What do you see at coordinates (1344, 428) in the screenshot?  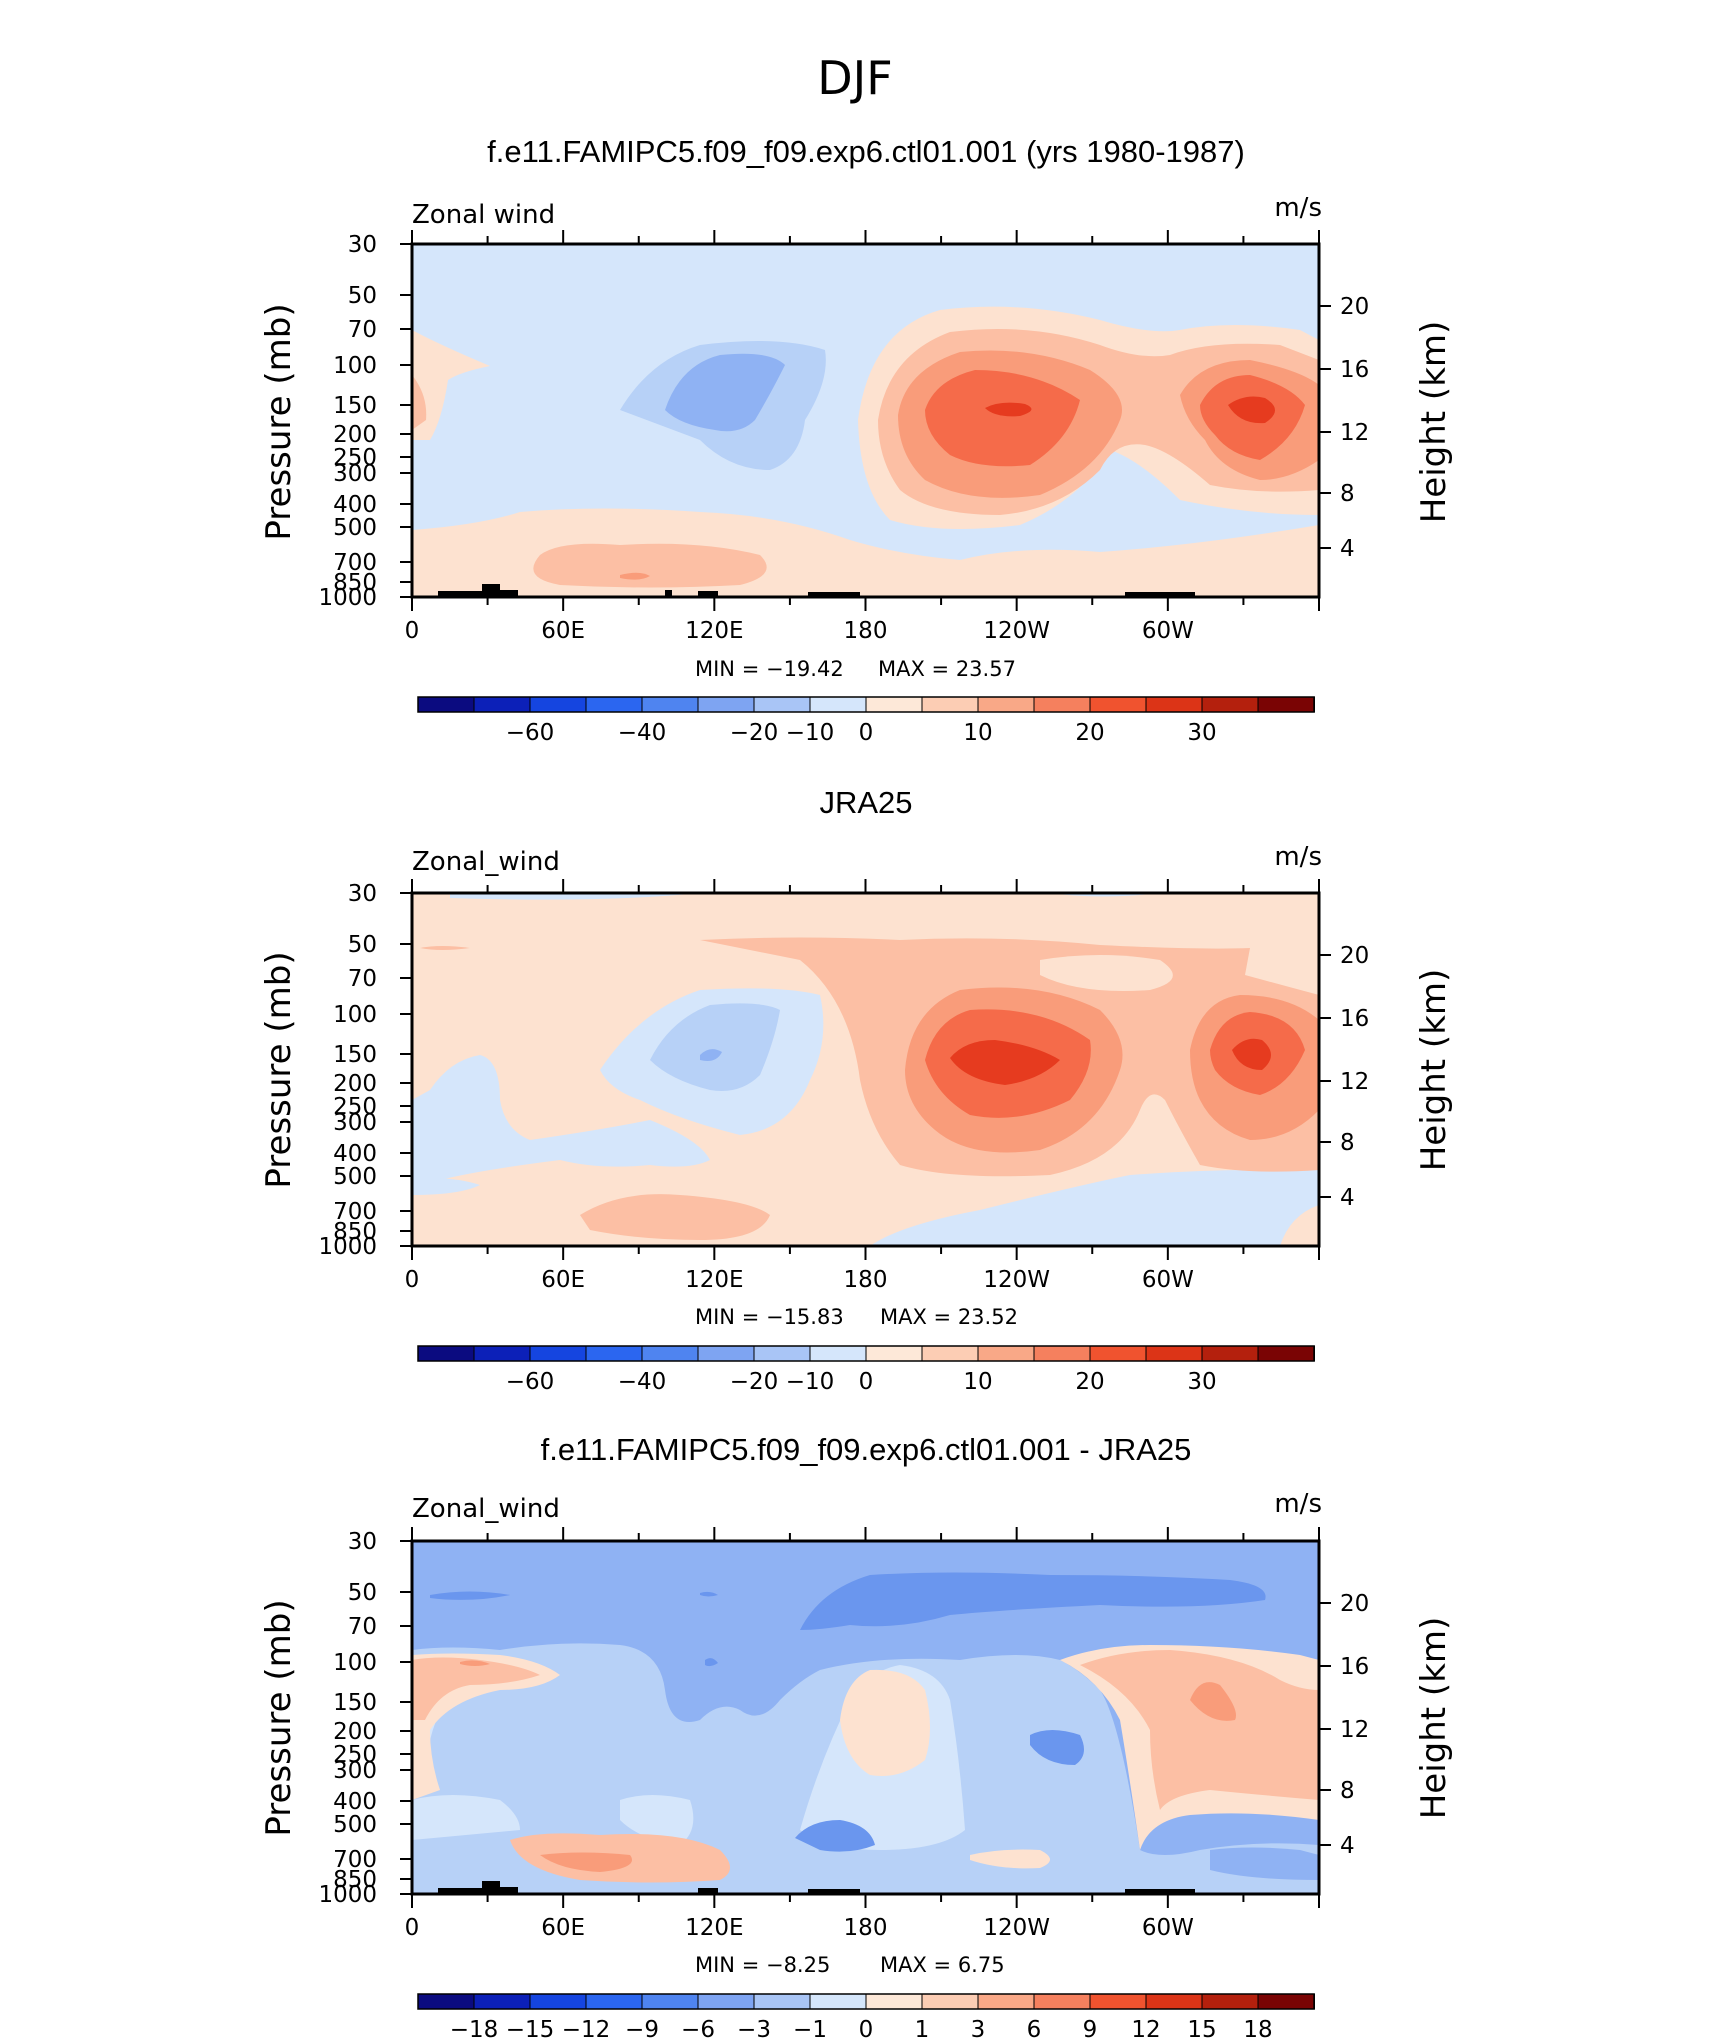 I see `panel-1-right-ticks: 20 16 12 8 4` at bounding box center [1344, 428].